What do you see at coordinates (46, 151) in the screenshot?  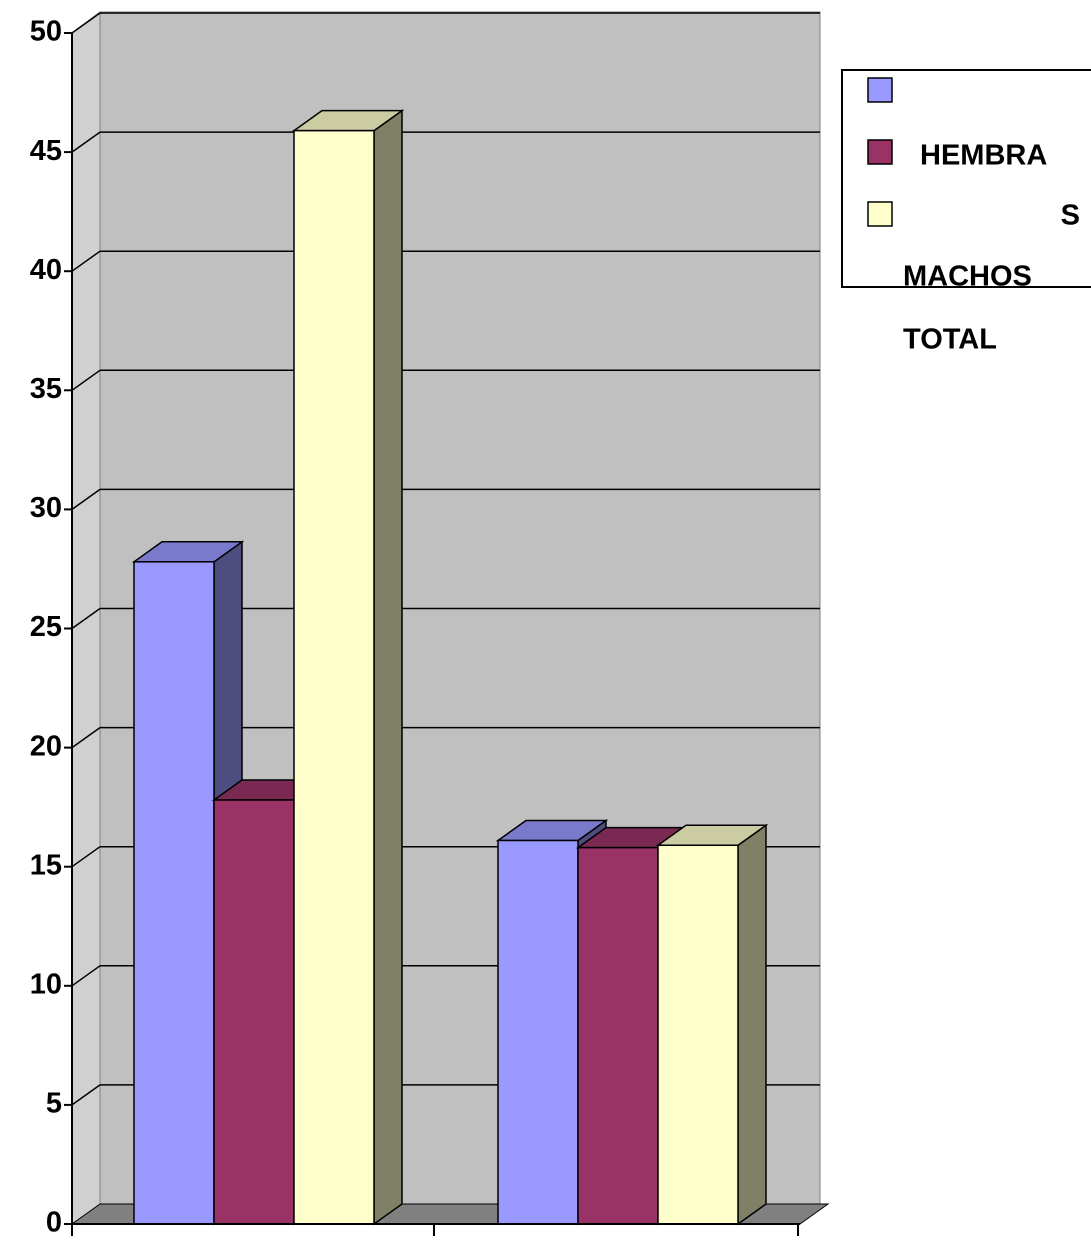 I see `y-tick-label: 45` at bounding box center [46, 151].